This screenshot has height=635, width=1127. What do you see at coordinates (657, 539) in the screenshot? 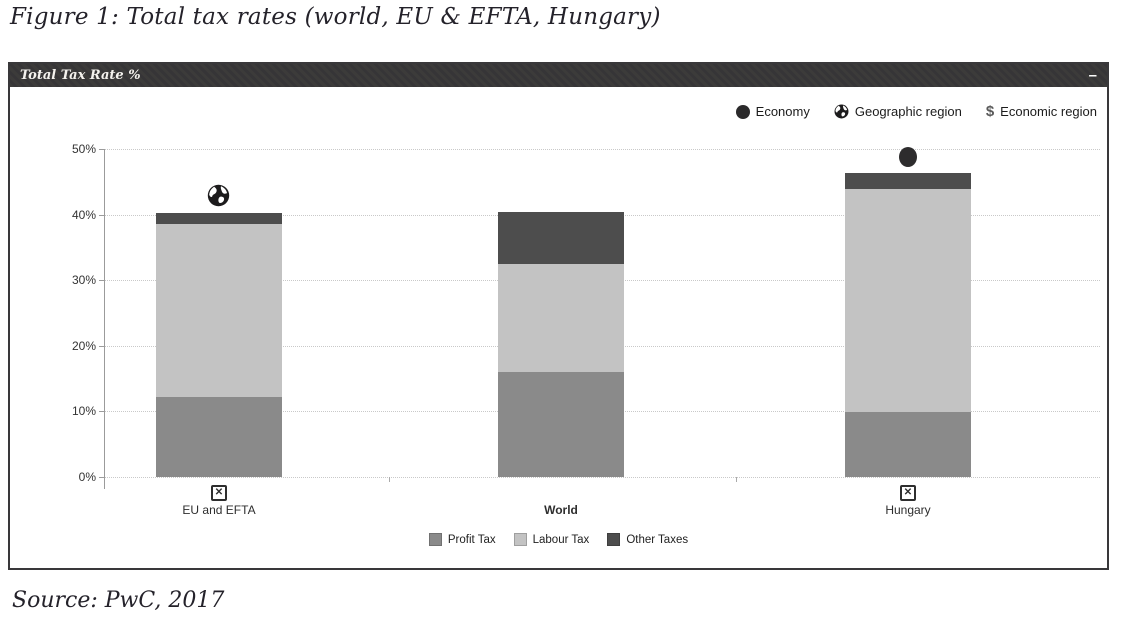
I see `series-label: Other Taxes` at bounding box center [657, 539].